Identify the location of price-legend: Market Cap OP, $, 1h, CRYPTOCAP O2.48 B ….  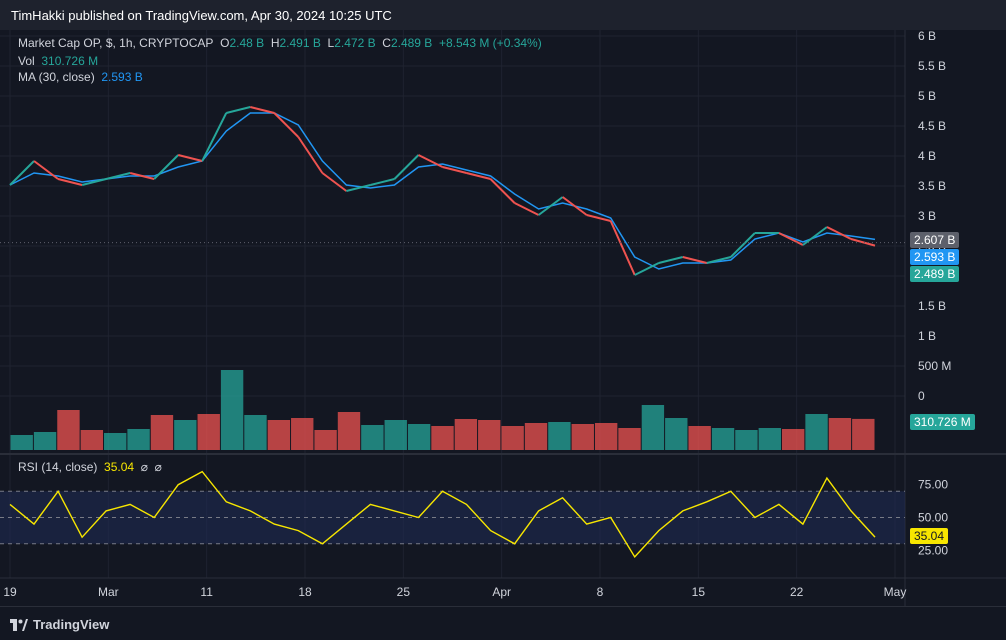
(280, 43).